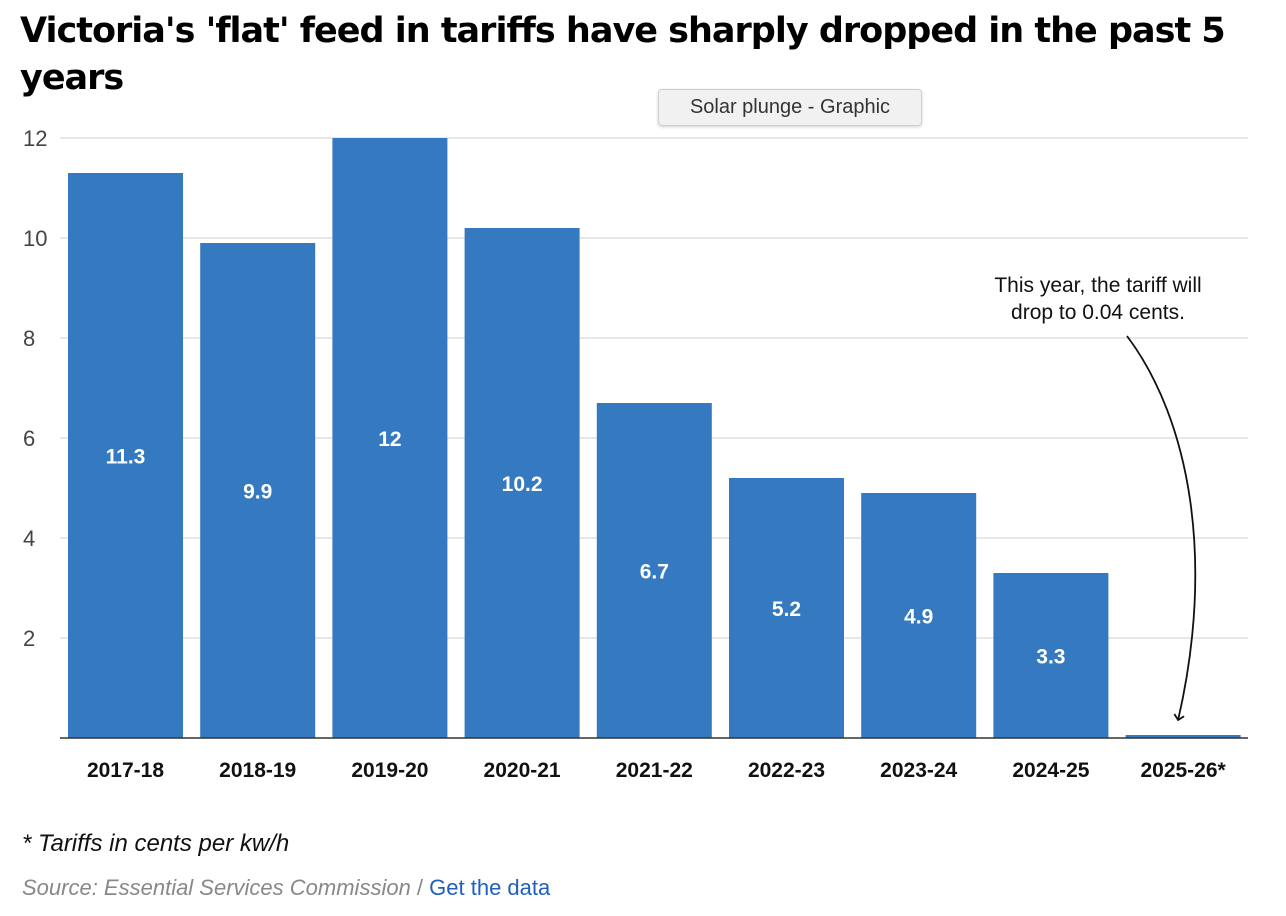  Describe the element at coordinates (29, 538) in the screenshot. I see `y-tick-label: 4` at that location.